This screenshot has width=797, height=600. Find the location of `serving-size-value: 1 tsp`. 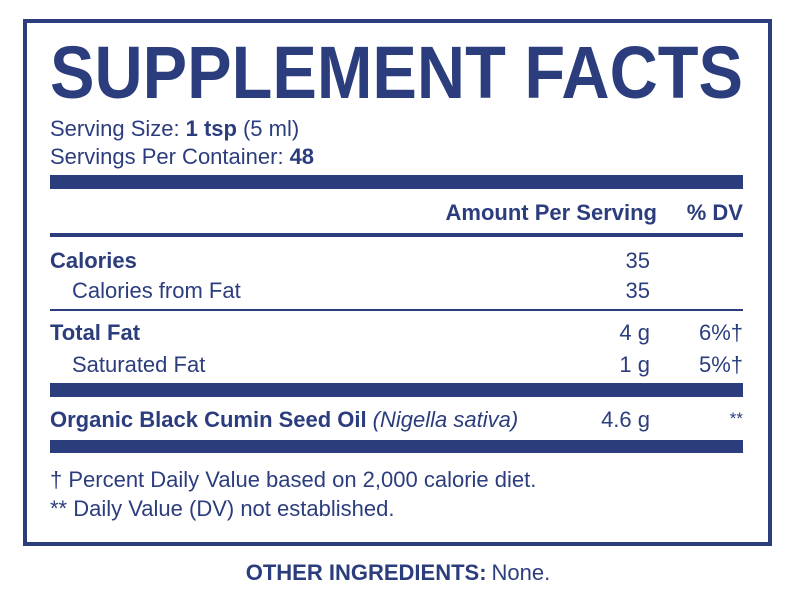

serving-size-value: 1 tsp is located at coordinates (211, 128).